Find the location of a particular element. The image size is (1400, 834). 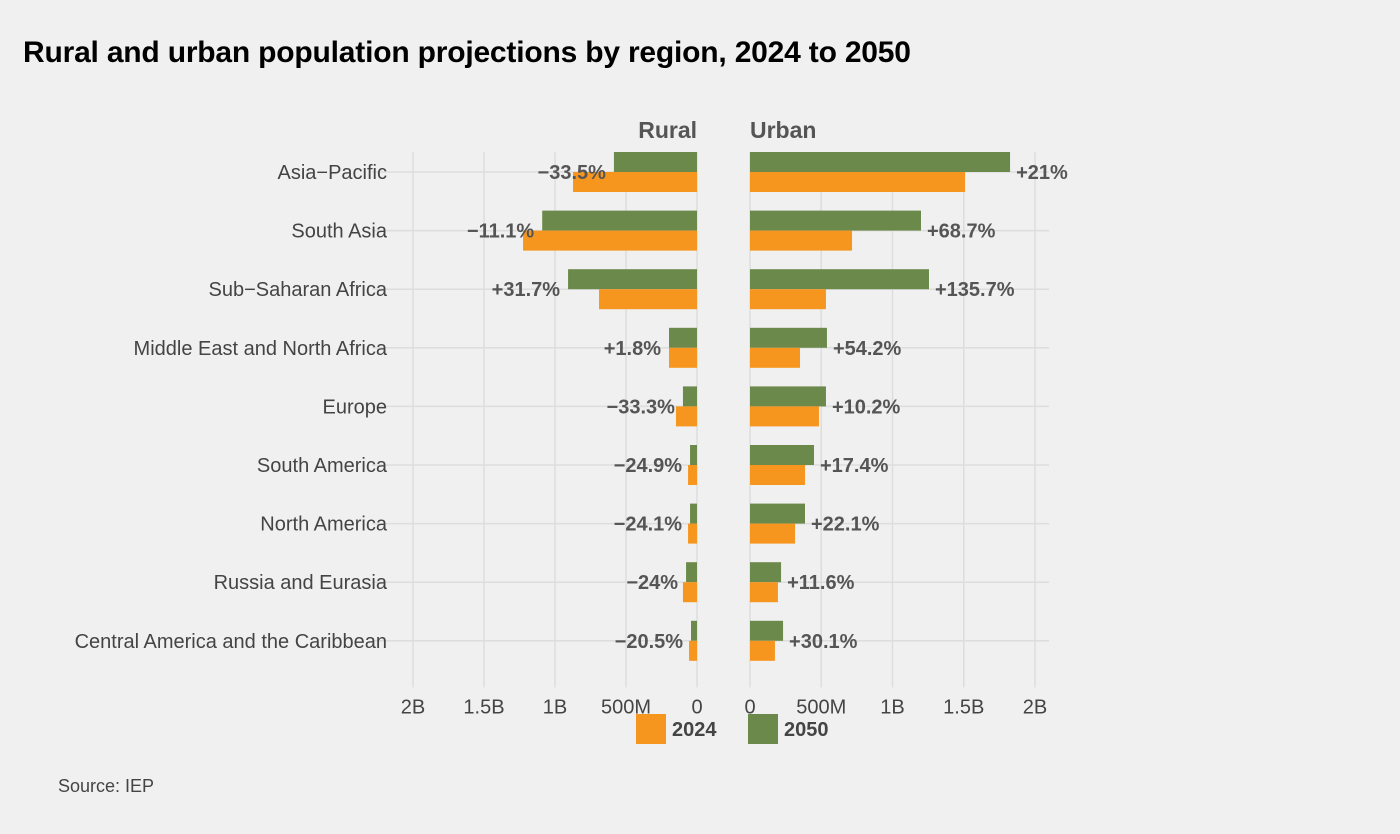

category-label: Europe is located at coordinates (355, 407).